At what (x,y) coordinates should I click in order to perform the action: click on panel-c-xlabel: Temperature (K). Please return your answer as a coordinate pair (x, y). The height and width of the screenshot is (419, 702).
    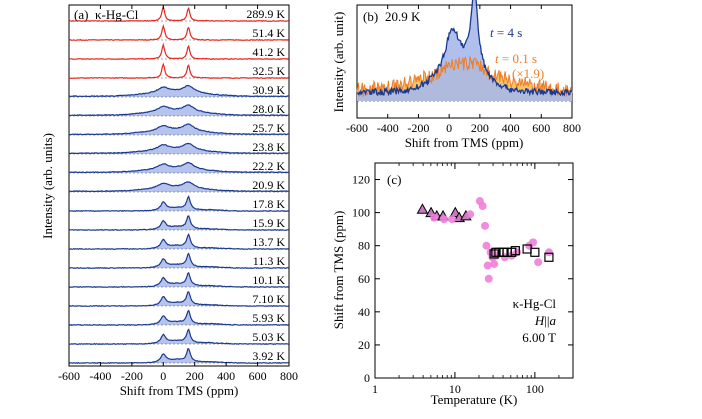
    Looking at the image, I should click on (474, 399).